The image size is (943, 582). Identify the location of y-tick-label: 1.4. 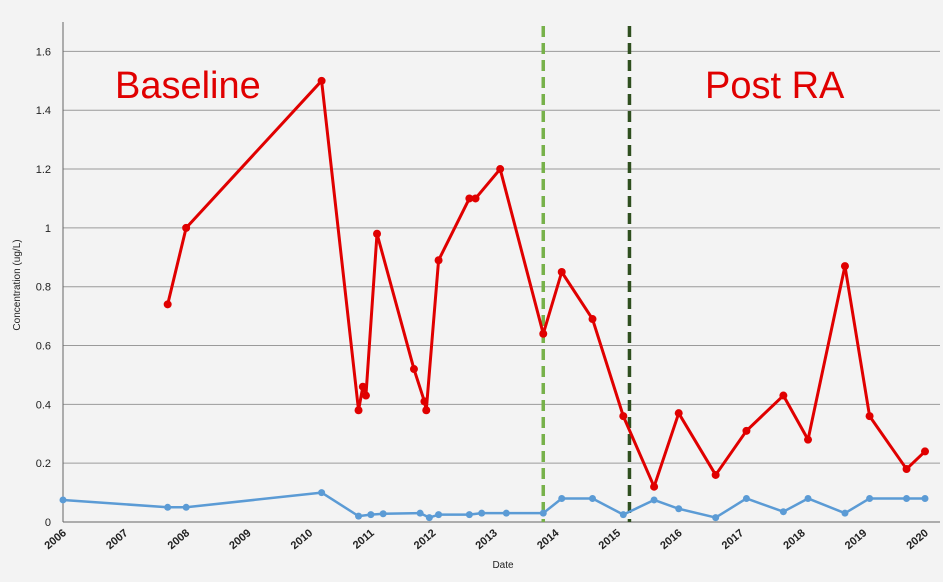
(43, 111).